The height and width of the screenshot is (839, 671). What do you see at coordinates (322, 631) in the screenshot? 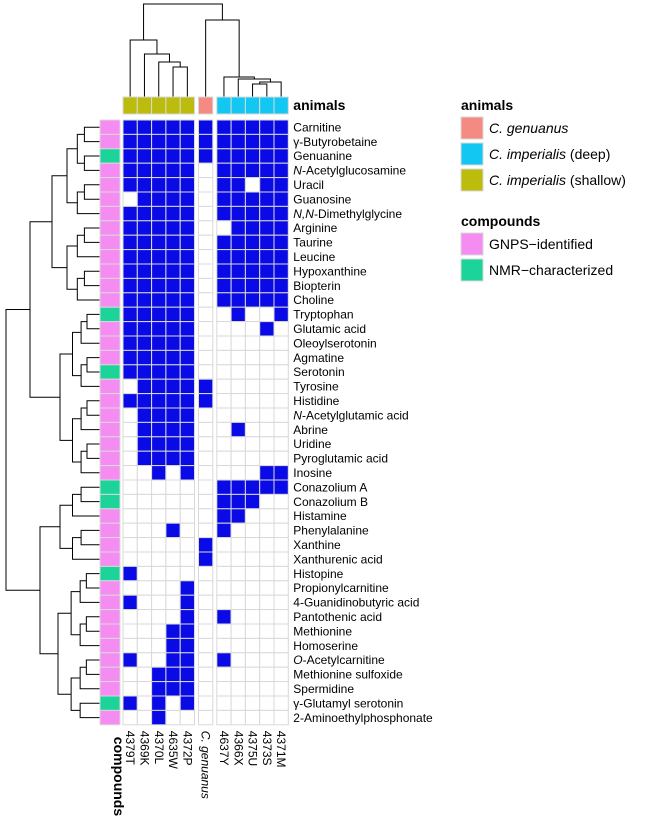
I see `row-label: Methionine` at bounding box center [322, 631].